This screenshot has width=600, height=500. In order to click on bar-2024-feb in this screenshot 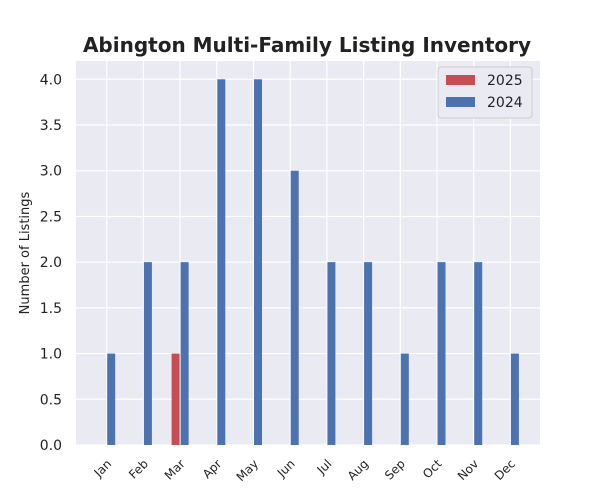, I will do `click(147, 353)`.